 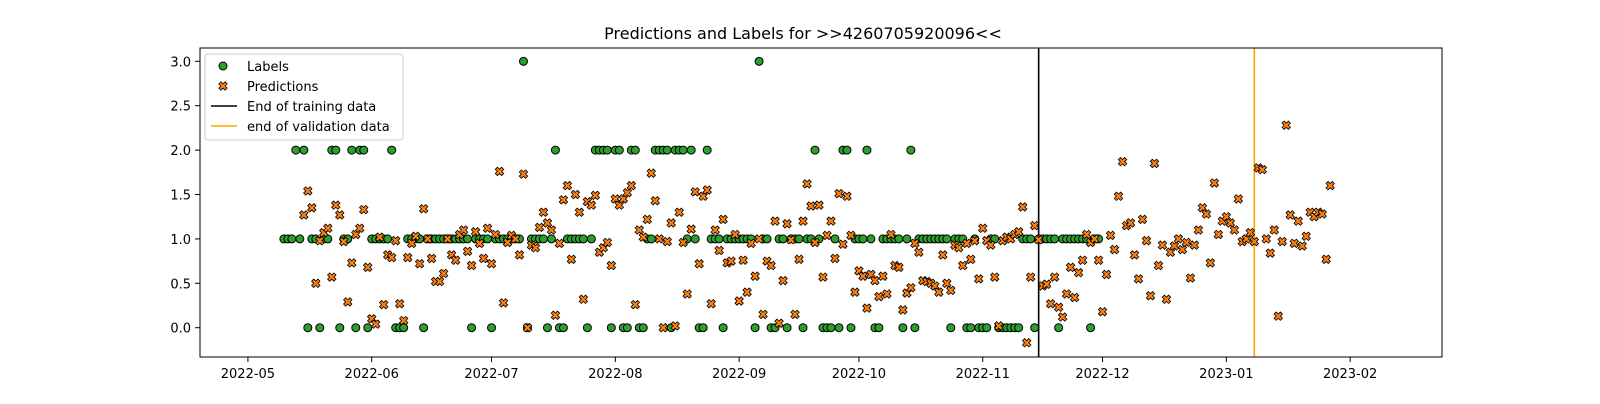 What do you see at coordinates (180, 151) in the screenshot?
I see `y-tick-label: 2.0` at bounding box center [180, 151].